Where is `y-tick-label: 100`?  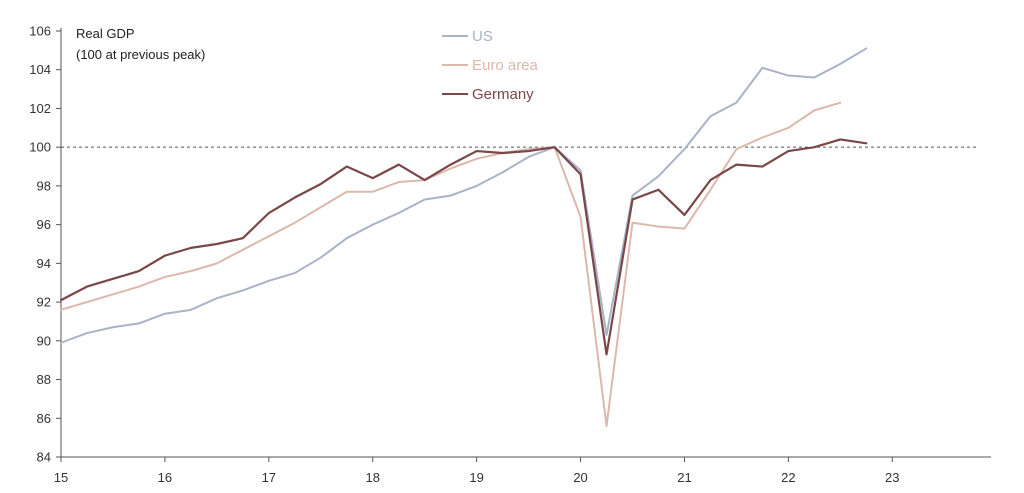 y-tick-label: 100 is located at coordinates (40, 147).